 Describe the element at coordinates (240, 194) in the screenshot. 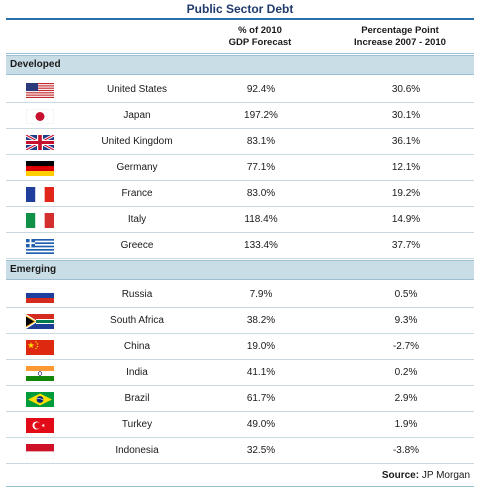

I see `table-row: France 83.0% 19.2%` at that location.